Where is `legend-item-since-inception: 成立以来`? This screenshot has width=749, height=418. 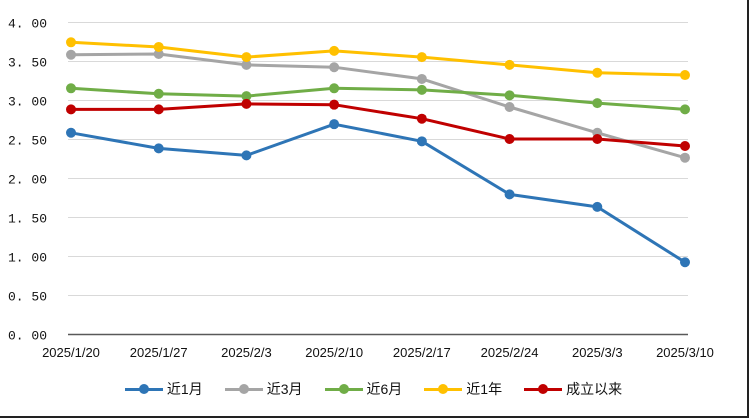 legend-item-since-inception: 成立以来 is located at coordinates (573, 389).